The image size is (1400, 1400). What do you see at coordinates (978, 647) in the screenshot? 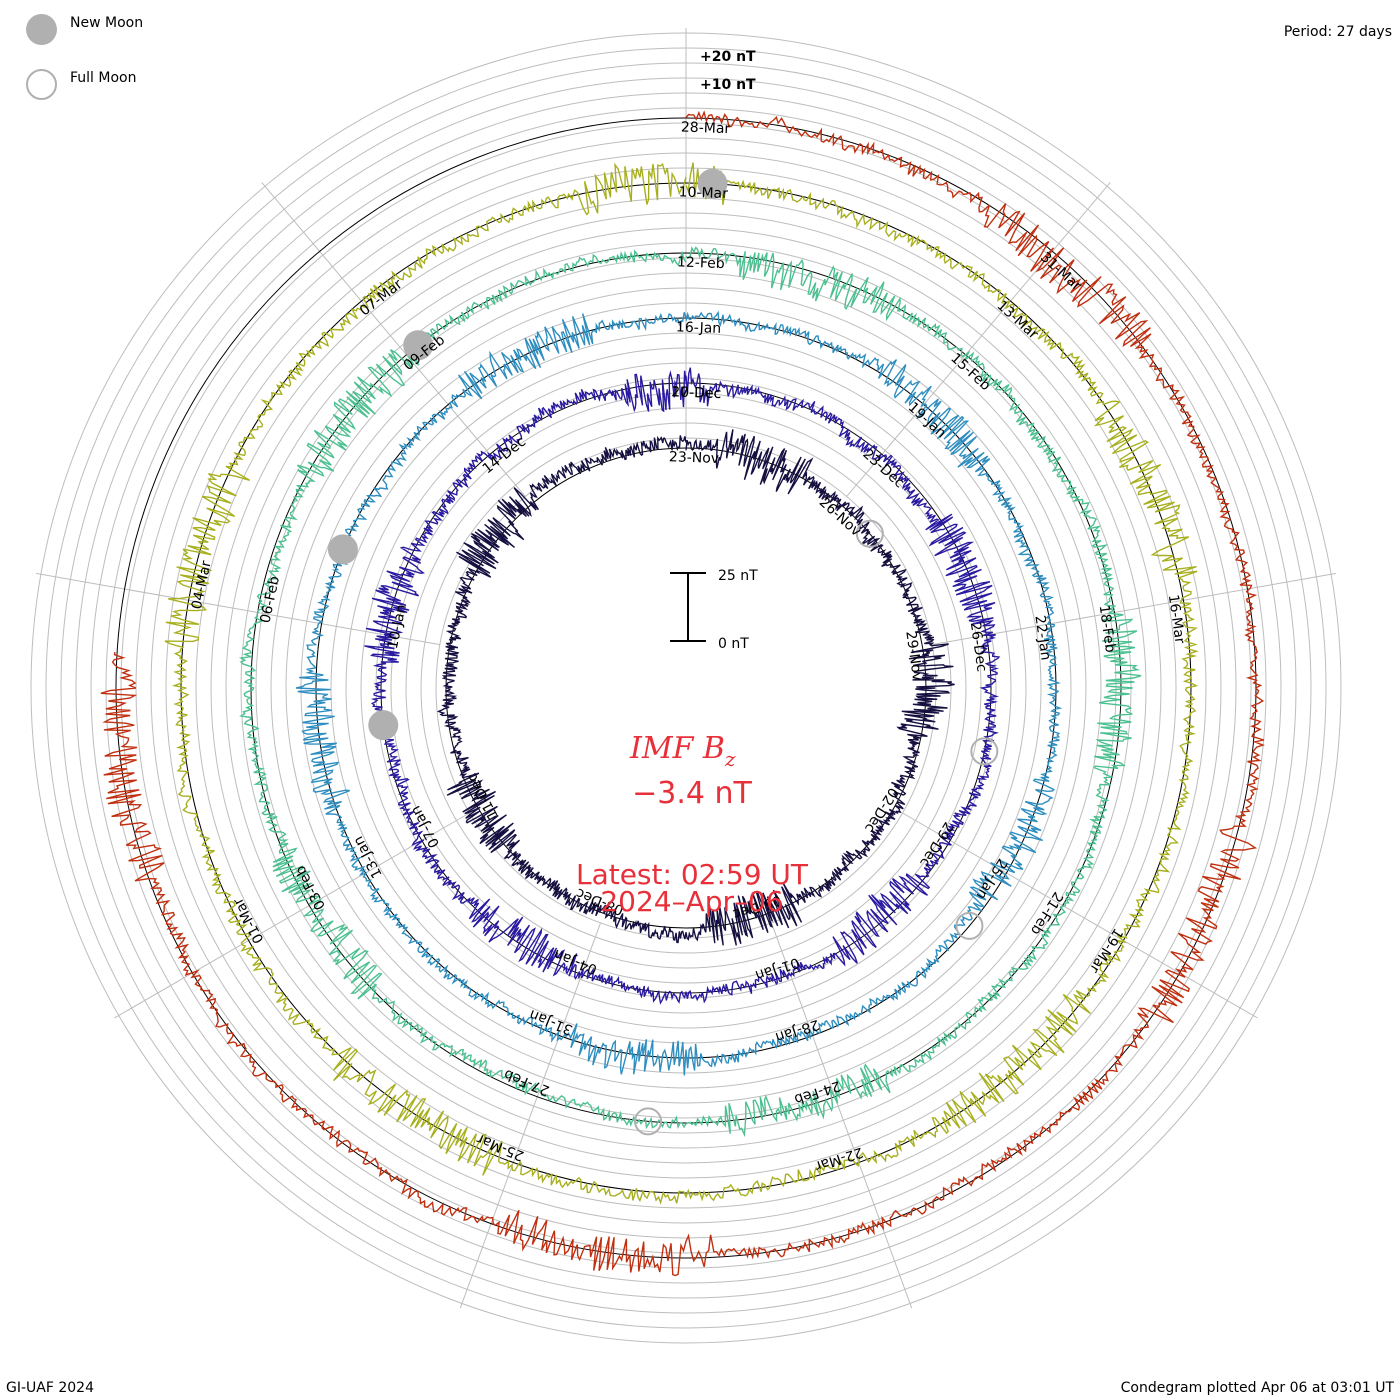
I see `date-label: 26-Dec` at bounding box center [978, 647].